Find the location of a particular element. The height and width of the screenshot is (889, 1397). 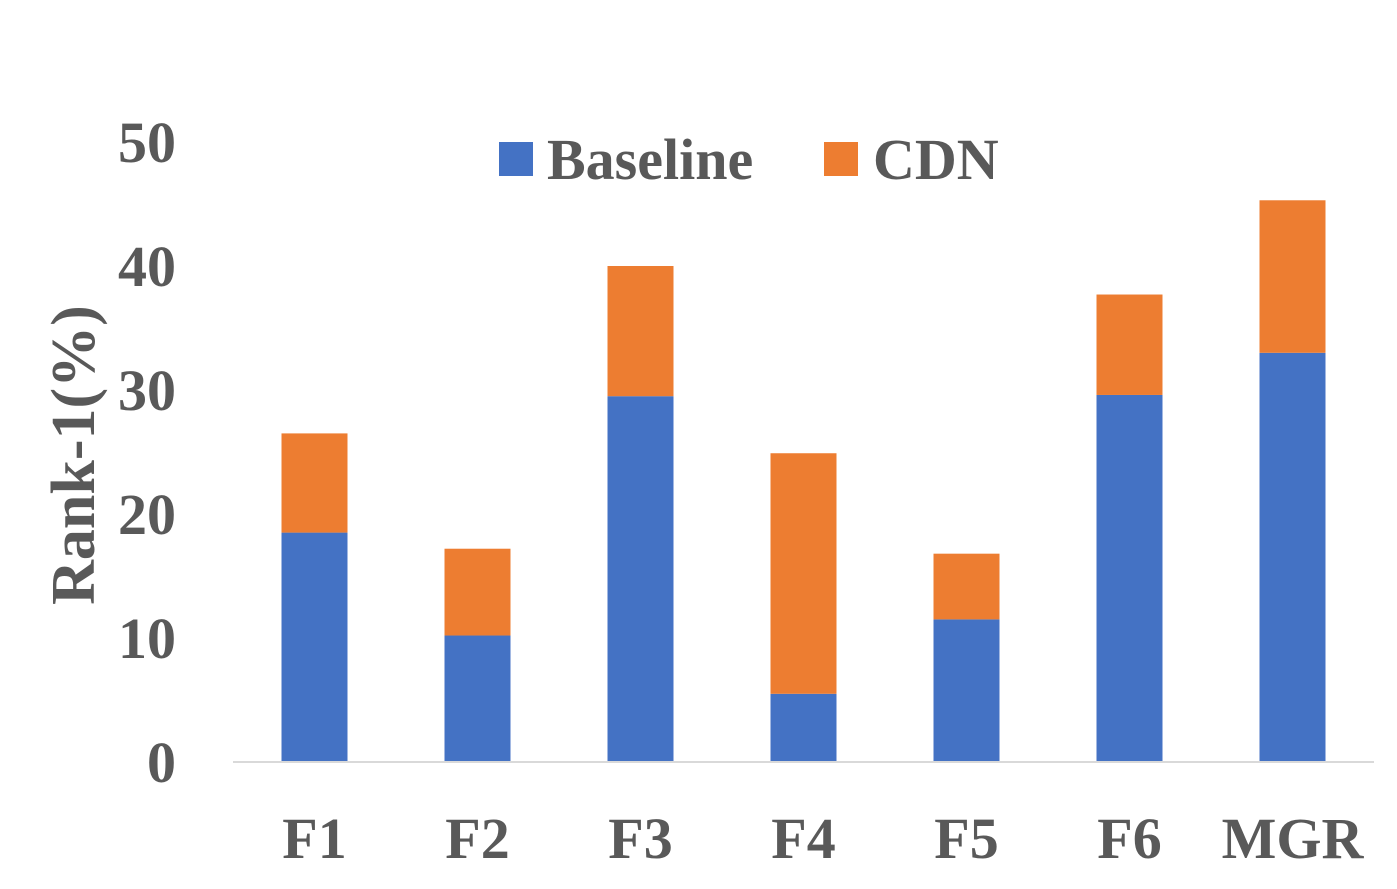

legend-swatch-baseline is located at coordinates (516, 159).